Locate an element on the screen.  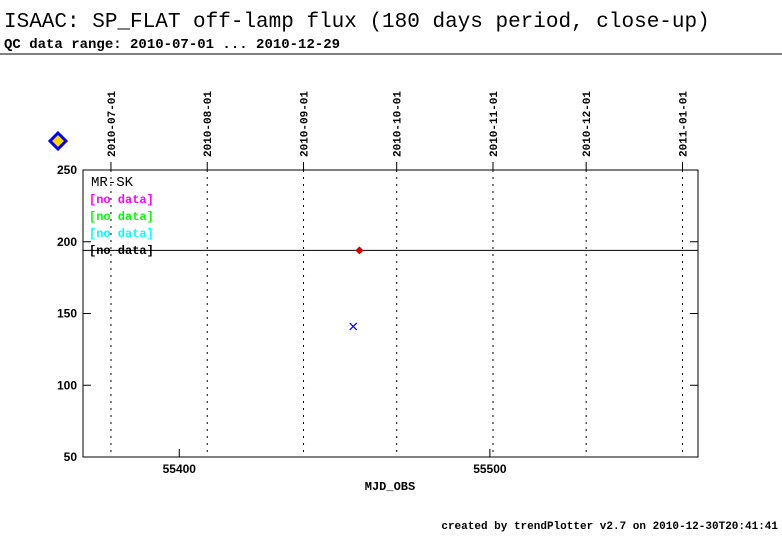
y-tick-label: 50 is located at coordinates (71, 457).